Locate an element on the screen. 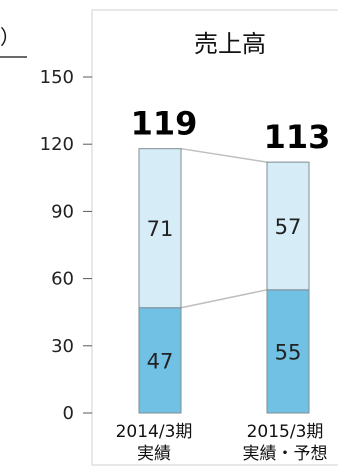  y-tick-label: 30 is located at coordinates (62, 346).